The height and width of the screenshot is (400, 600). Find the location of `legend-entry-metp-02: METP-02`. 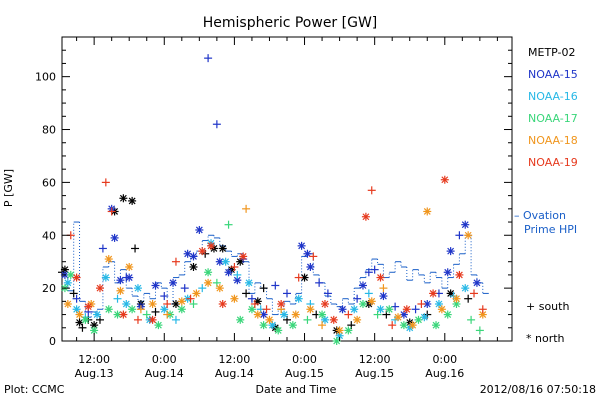

legend-entry-metp-02: METP-02 is located at coordinates (552, 52).